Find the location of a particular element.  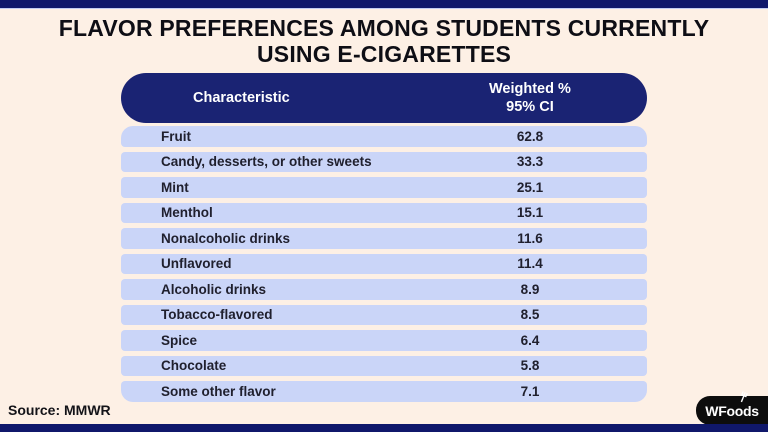

row-value: 11.6 is located at coordinates (530, 238).